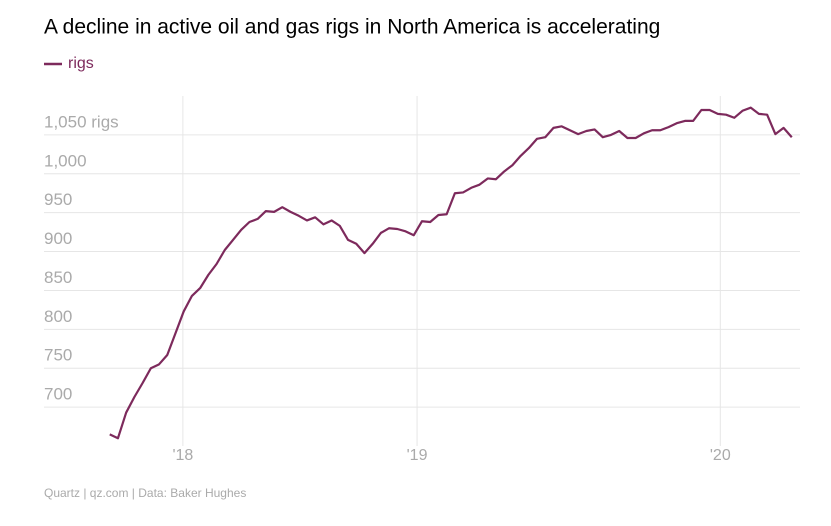 The width and height of the screenshot is (831, 526). I want to click on y-tick-label: 1,000, so click(65, 160).